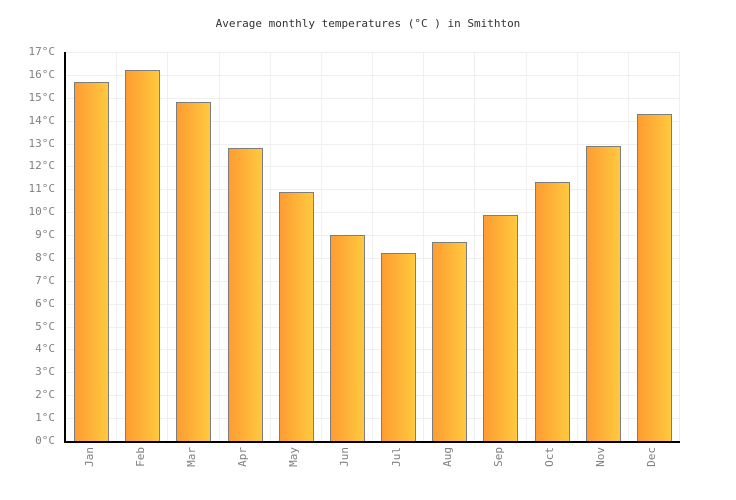 This screenshot has width=736, height=500. I want to click on y-tick-17: 17°C, so click(42, 51).